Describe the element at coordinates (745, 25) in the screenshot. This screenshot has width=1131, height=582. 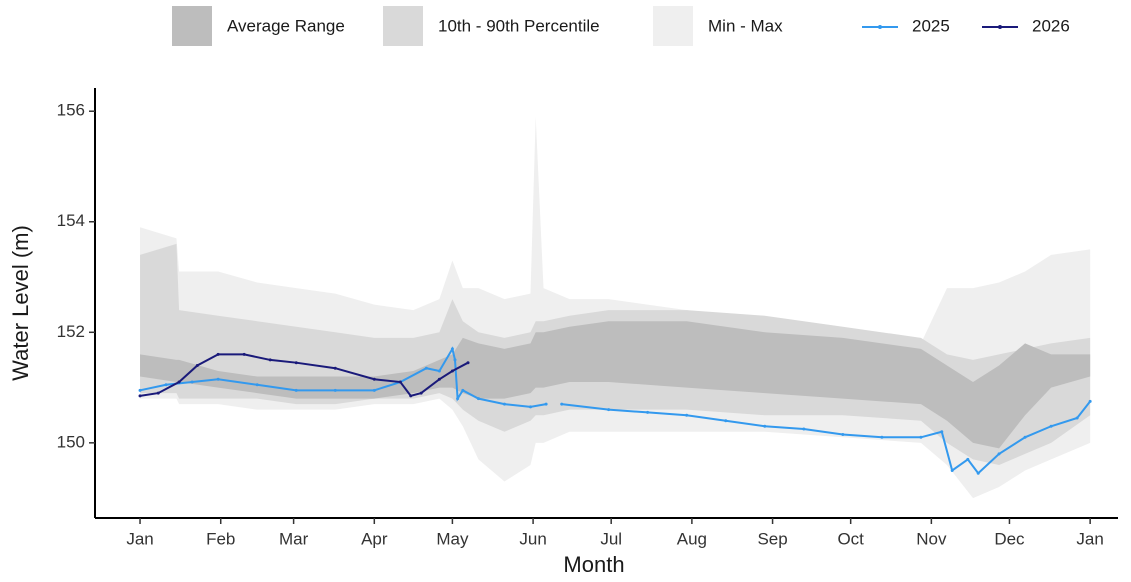
I see `legend-label: Min - Max` at that location.